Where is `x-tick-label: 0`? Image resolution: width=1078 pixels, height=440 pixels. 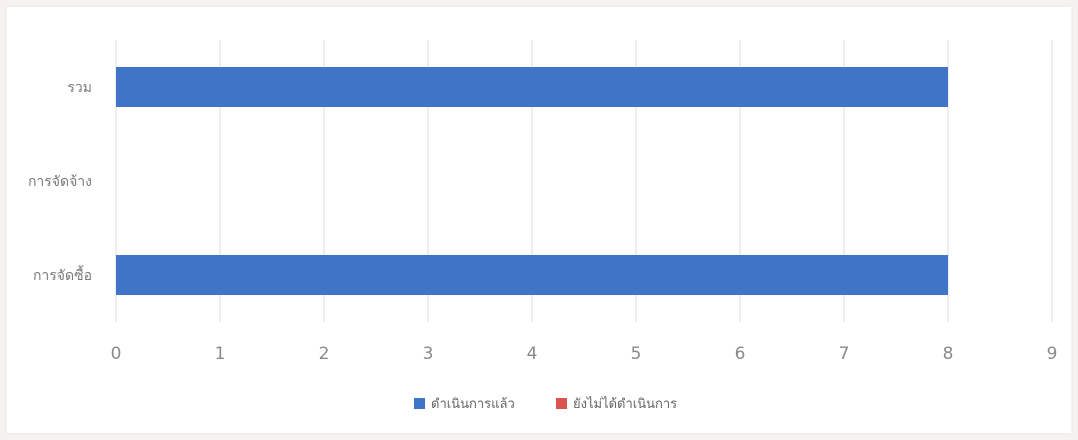
x-tick-label: 0 is located at coordinates (116, 354).